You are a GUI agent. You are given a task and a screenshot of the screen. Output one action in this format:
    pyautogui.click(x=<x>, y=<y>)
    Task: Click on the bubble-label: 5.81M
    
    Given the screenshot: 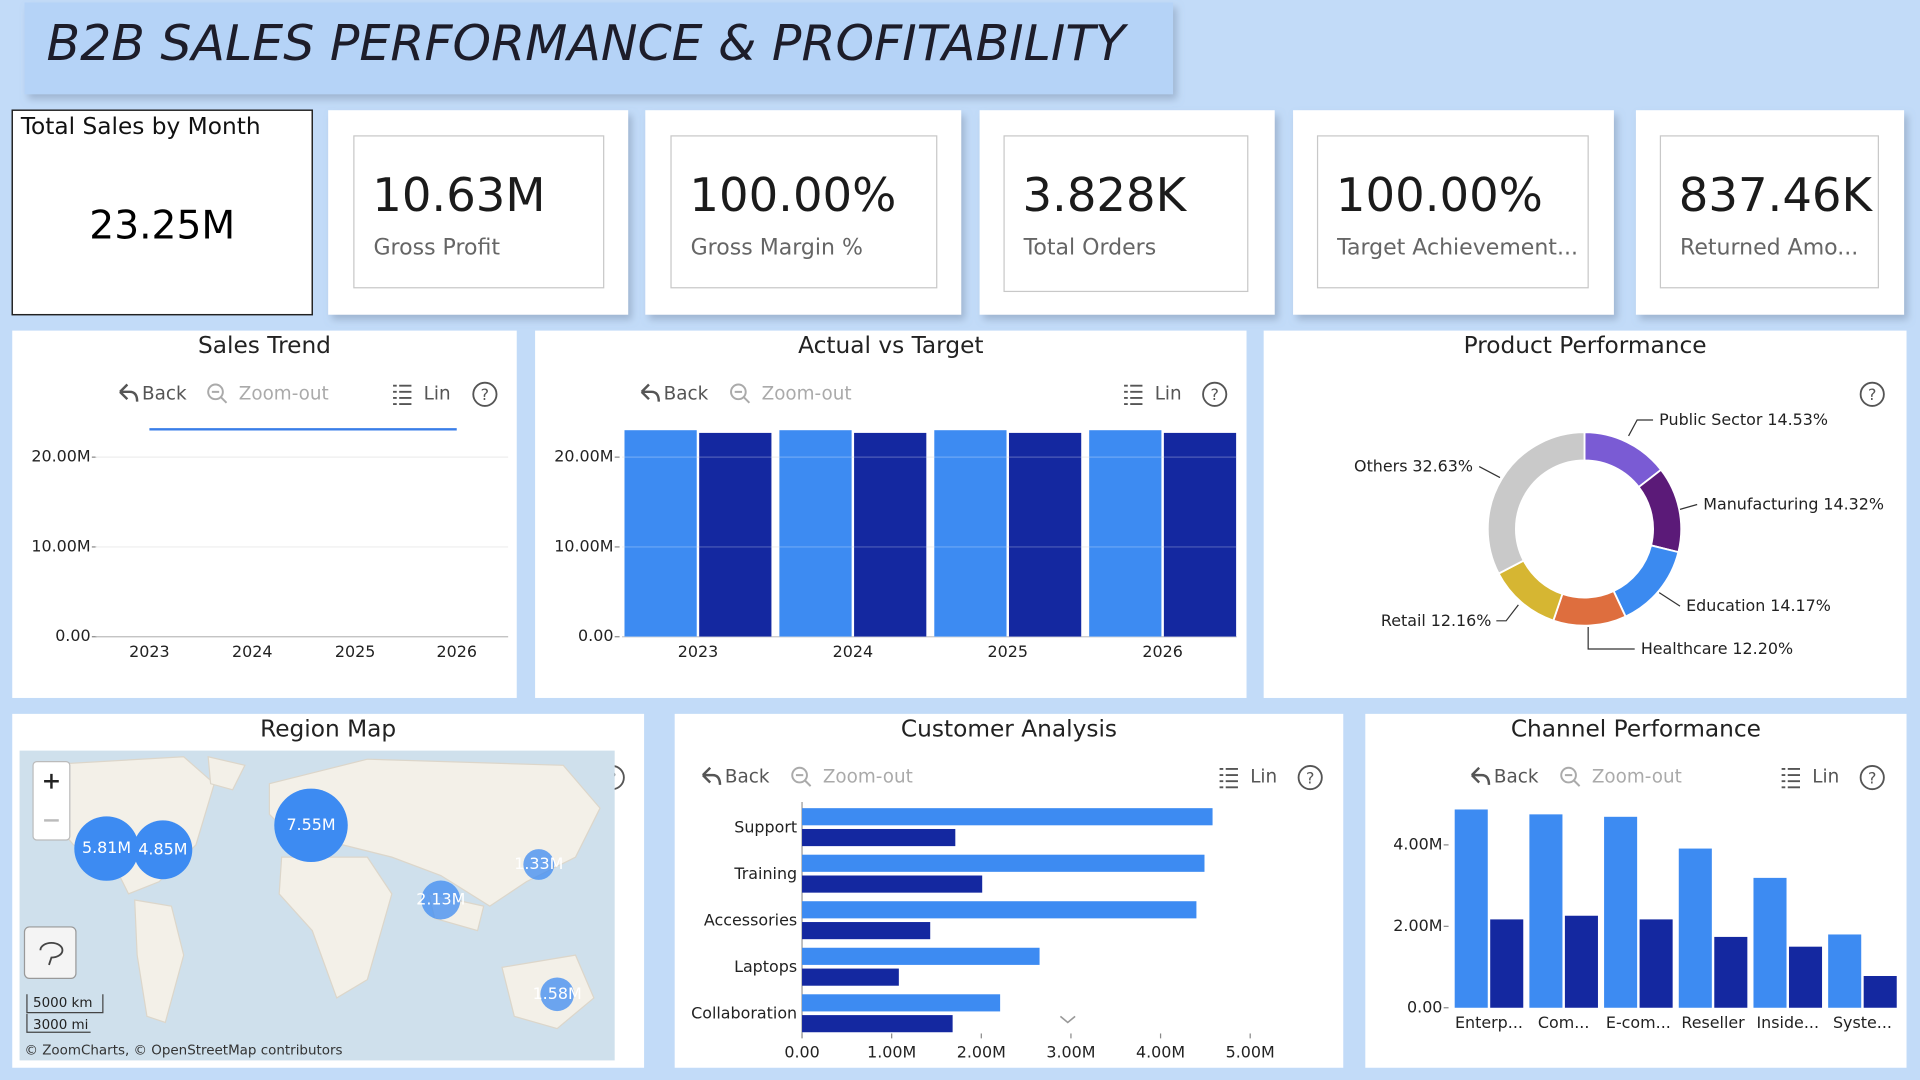 What is the action you would take?
    pyautogui.click(x=106, y=847)
    